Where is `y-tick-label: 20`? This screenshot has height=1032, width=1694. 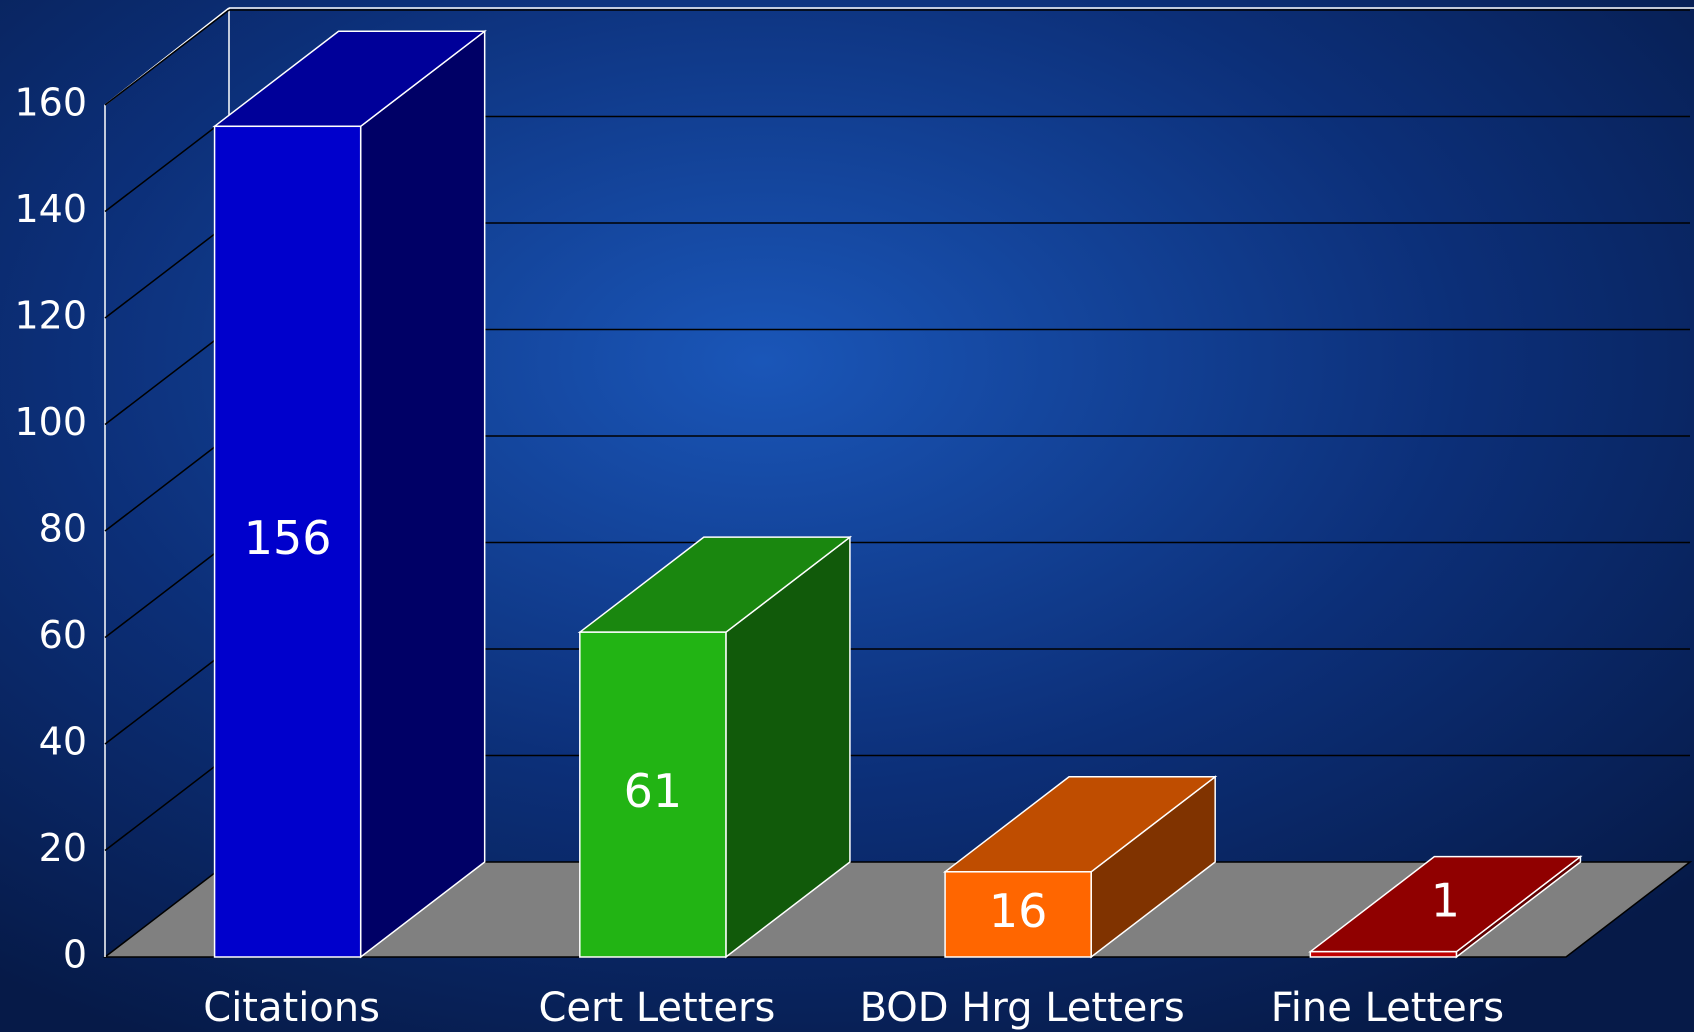 y-tick-label: 20 is located at coordinates (63, 848).